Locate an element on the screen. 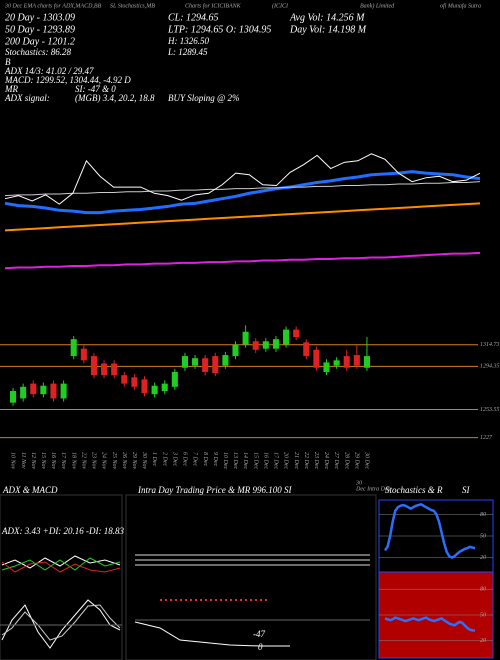  adx-plus is located at coordinates (61, 564).